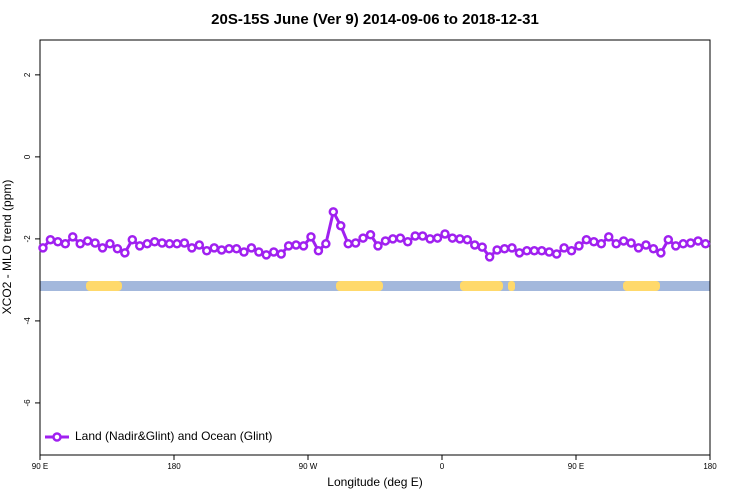  I want to click on x-tick-label: 0, so click(442, 466).